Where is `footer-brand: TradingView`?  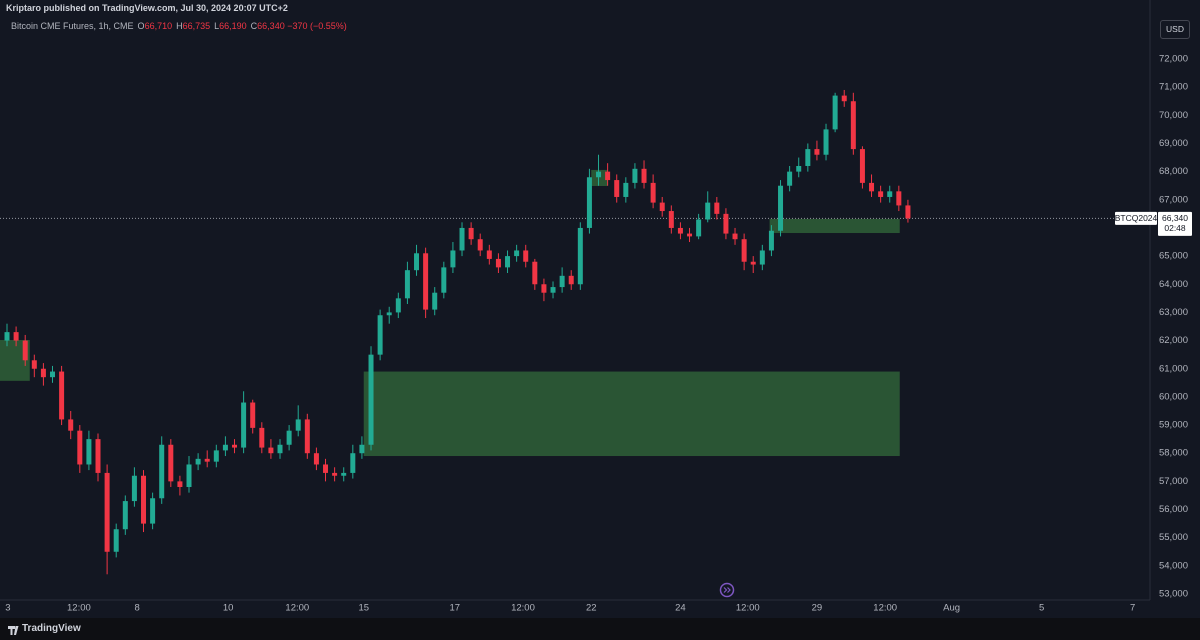
footer-brand: TradingView is located at coordinates (51, 628).